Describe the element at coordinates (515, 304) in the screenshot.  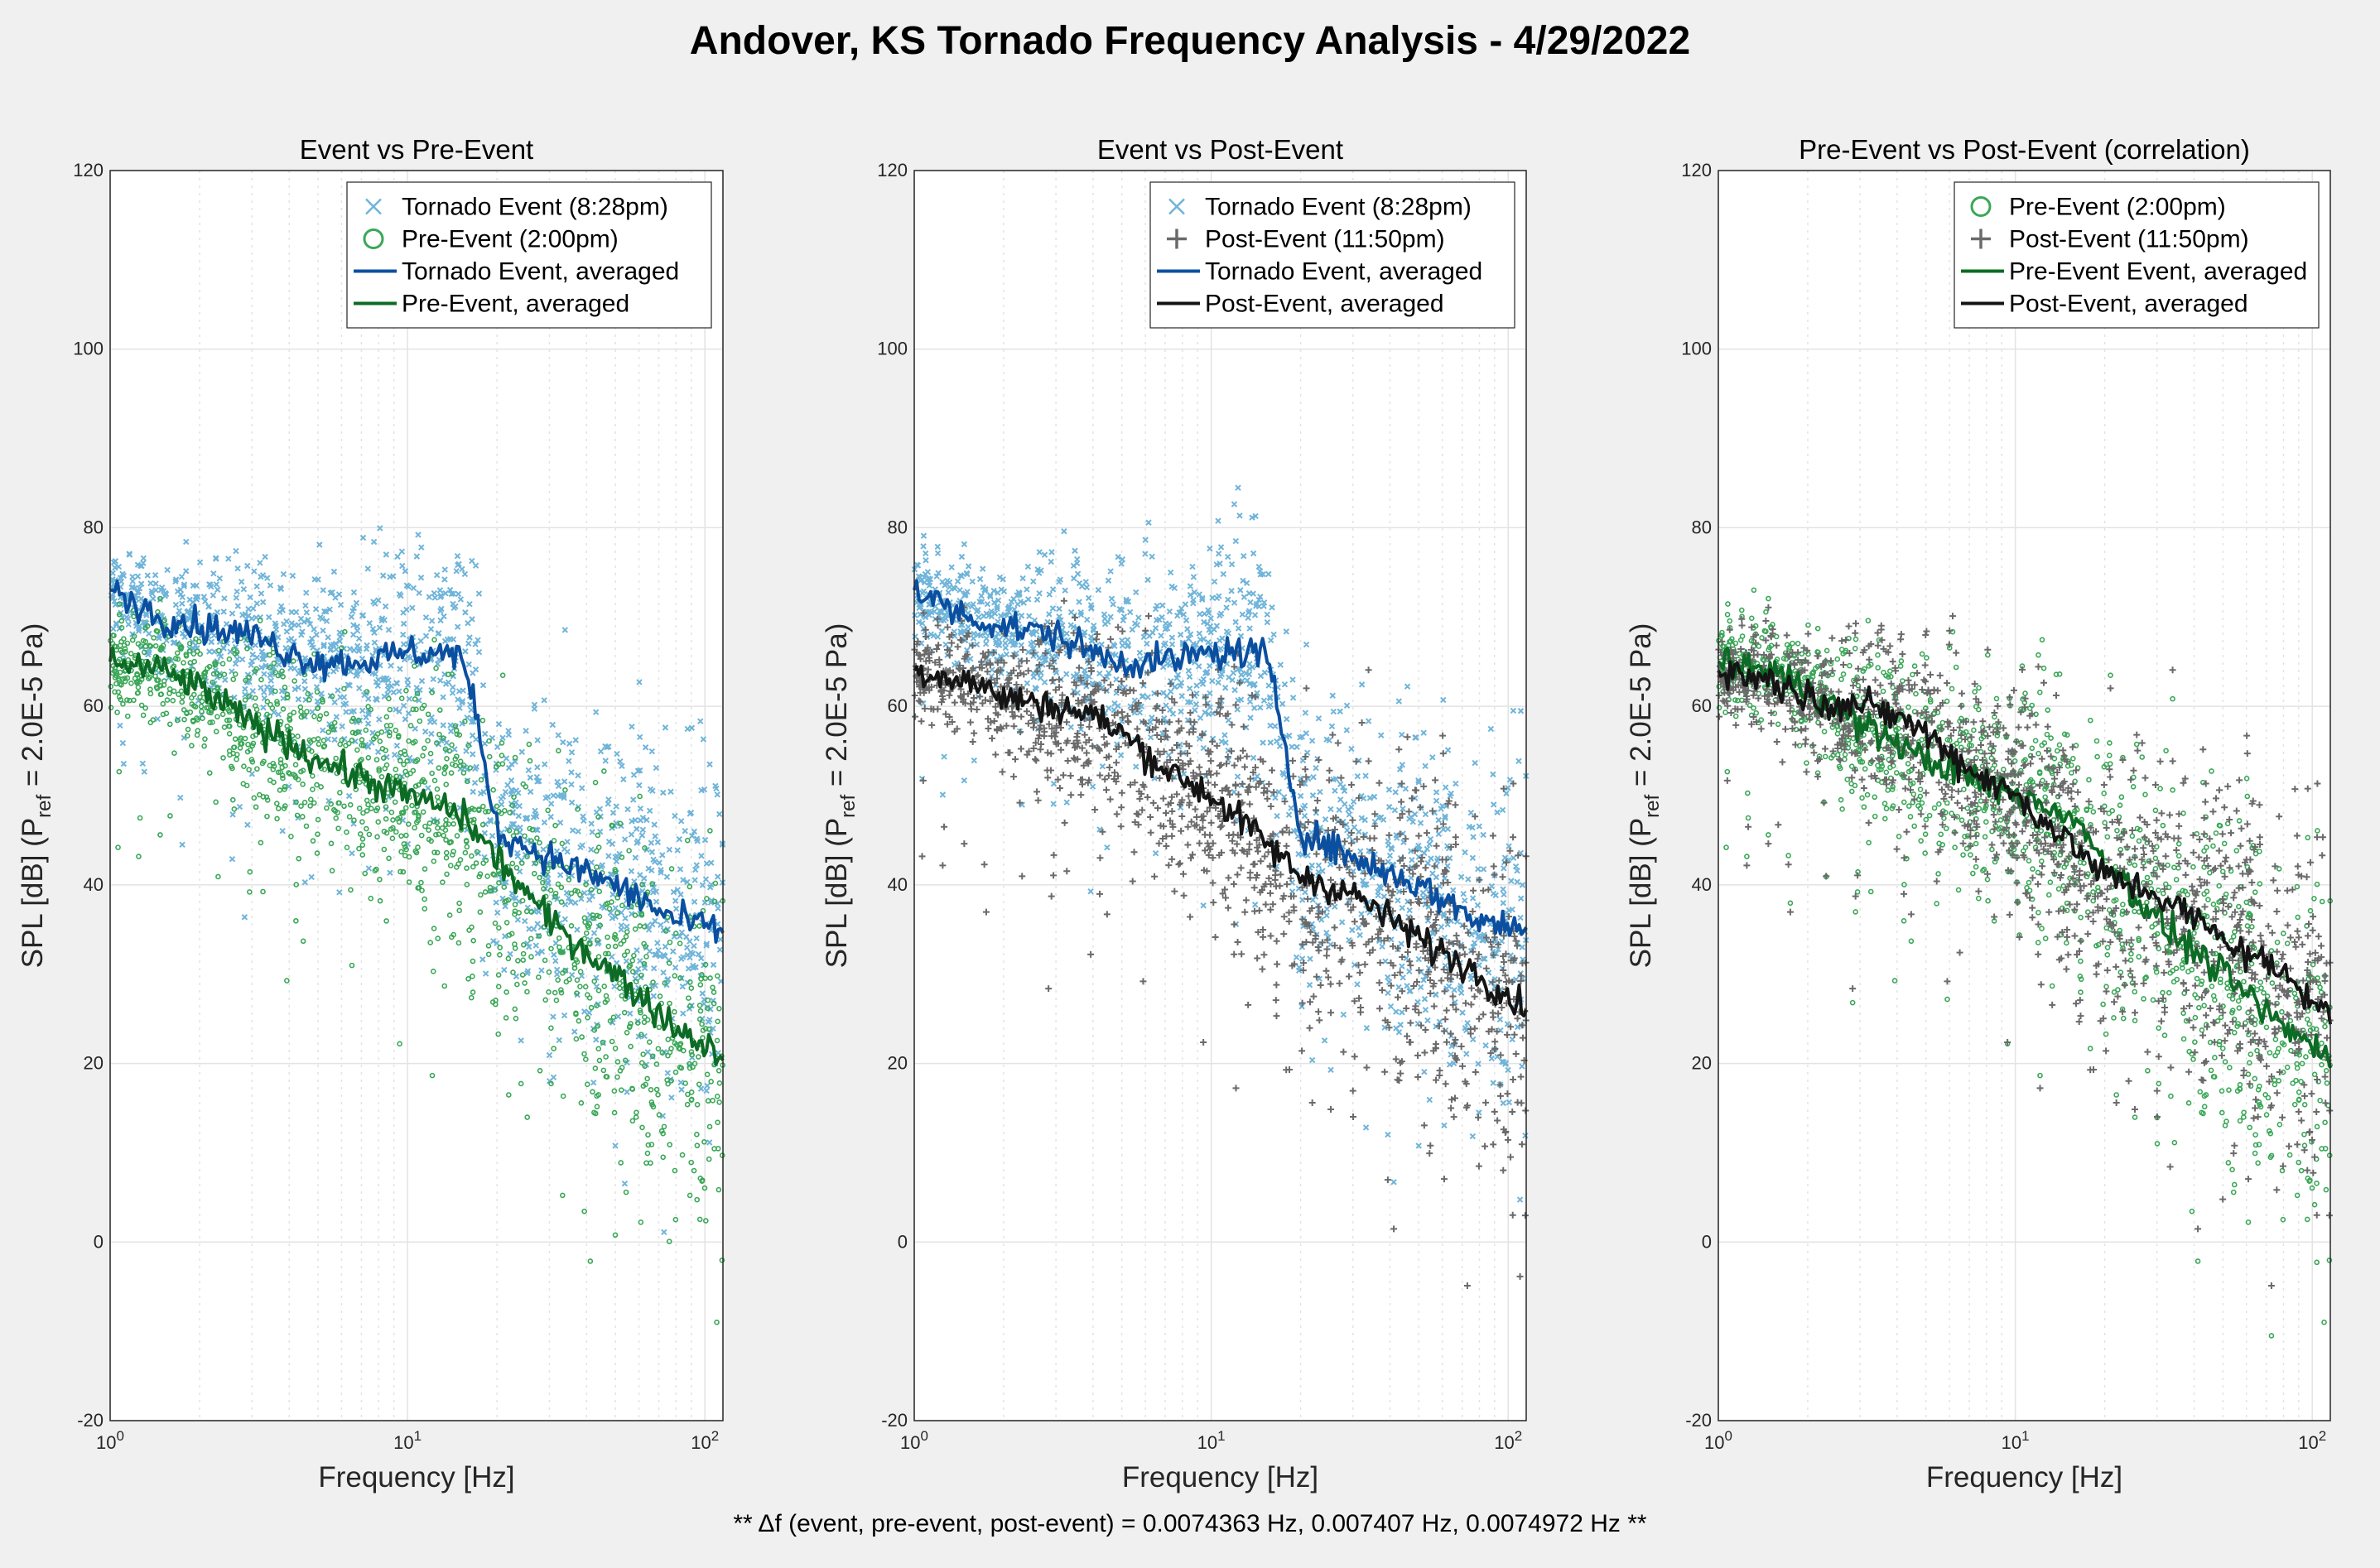
I see `legend-label: Pre-Event, averaged` at that location.